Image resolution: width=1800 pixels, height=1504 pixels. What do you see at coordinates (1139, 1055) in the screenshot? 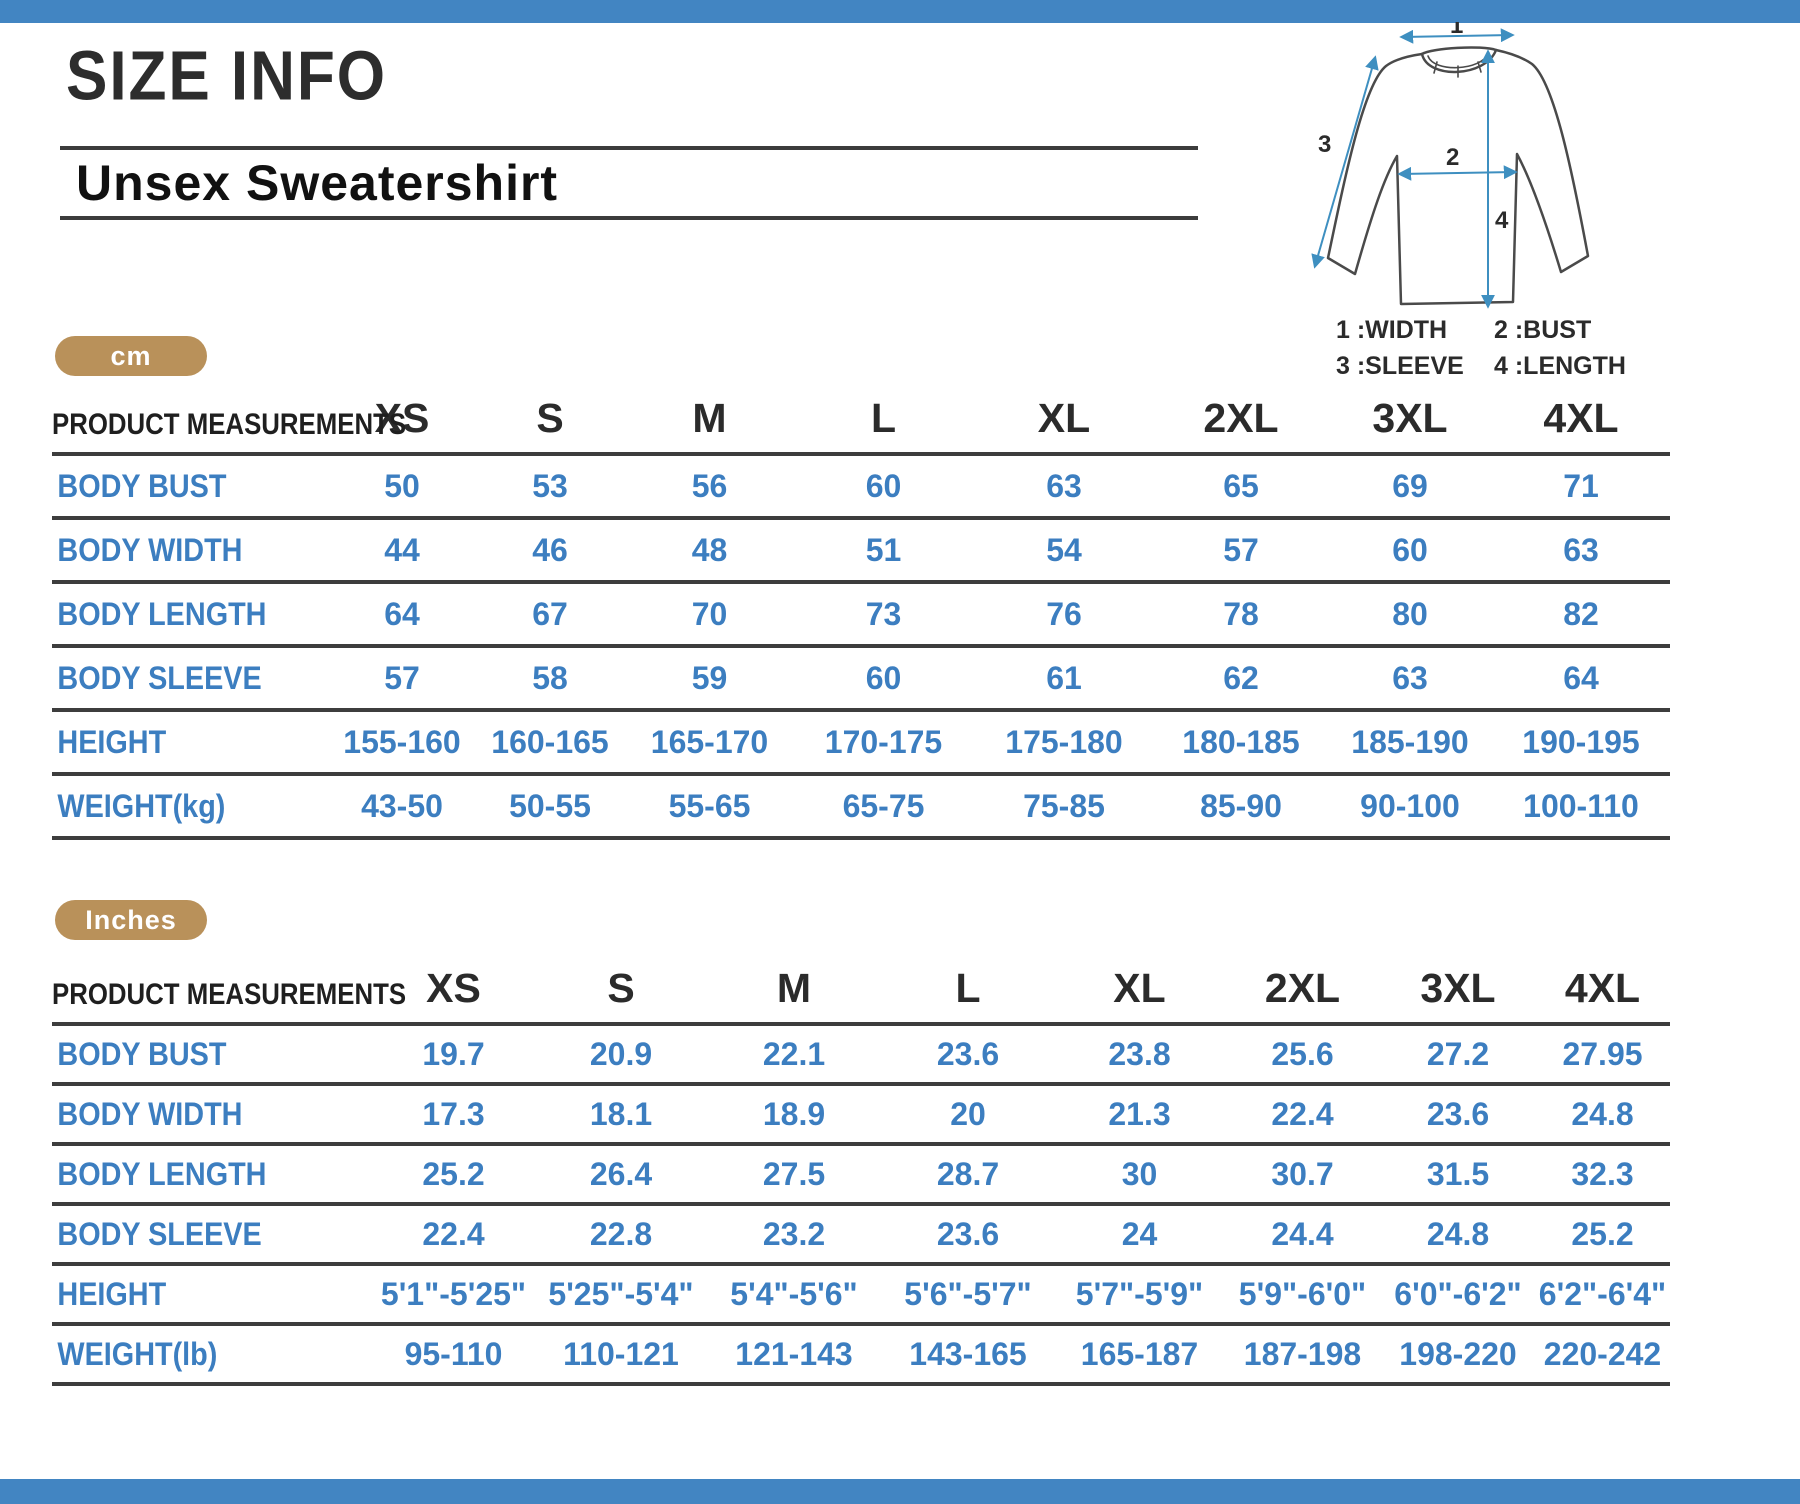
I see `size-value-cell: 23.8` at bounding box center [1139, 1055].